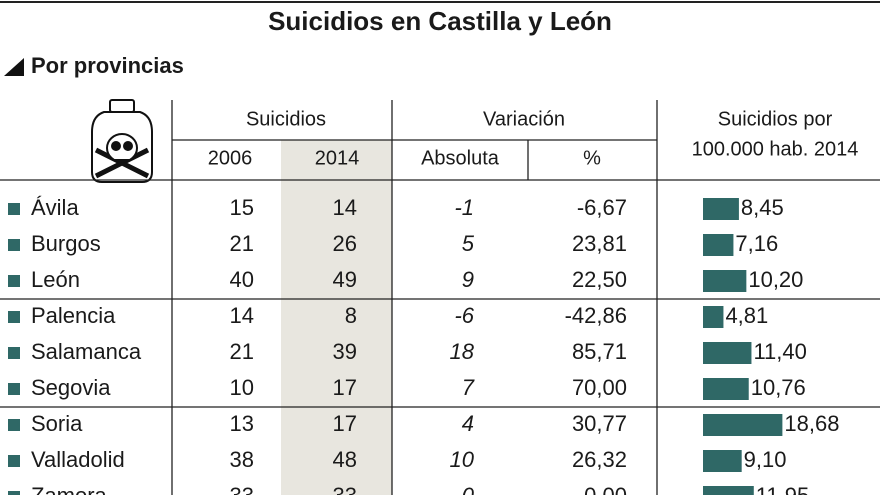 Image resolution: width=880 pixels, height=495 pixels. What do you see at coordinates (468, 423) in the screenshot?
I see `cell: 4` at bounding box center [468, 423].